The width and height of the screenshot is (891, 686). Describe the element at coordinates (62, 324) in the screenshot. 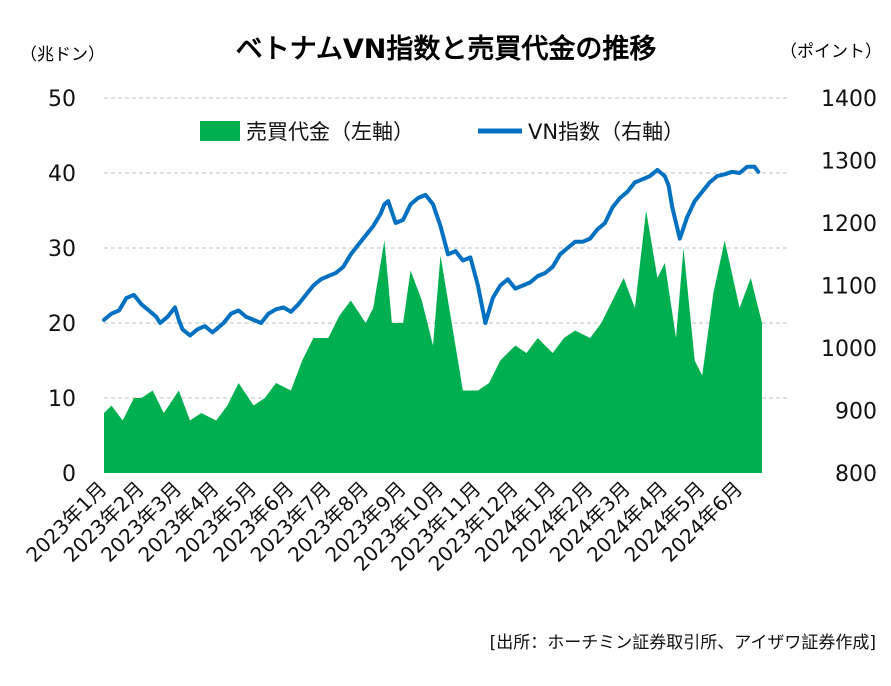

I see `left-tick-label: 20` at that location.